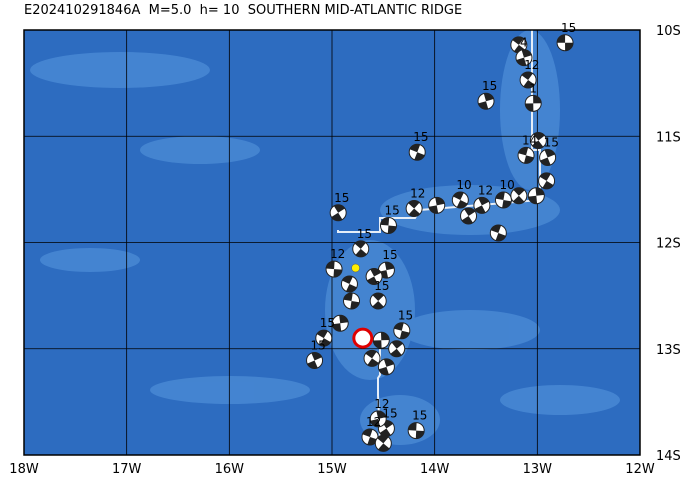  What do you see at coordinates (668, 456) in the screenshot?
I see `y-tick-label: 14S` at bounding box center [668, 456].